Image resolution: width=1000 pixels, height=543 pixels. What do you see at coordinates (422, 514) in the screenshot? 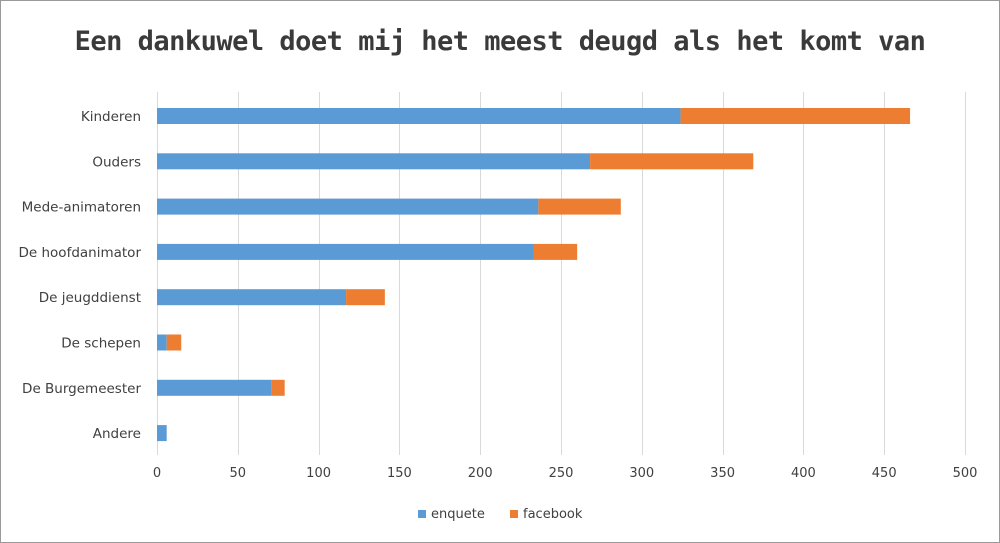
I see `legend-swatch-enquete` at bounding box center [422, 514].